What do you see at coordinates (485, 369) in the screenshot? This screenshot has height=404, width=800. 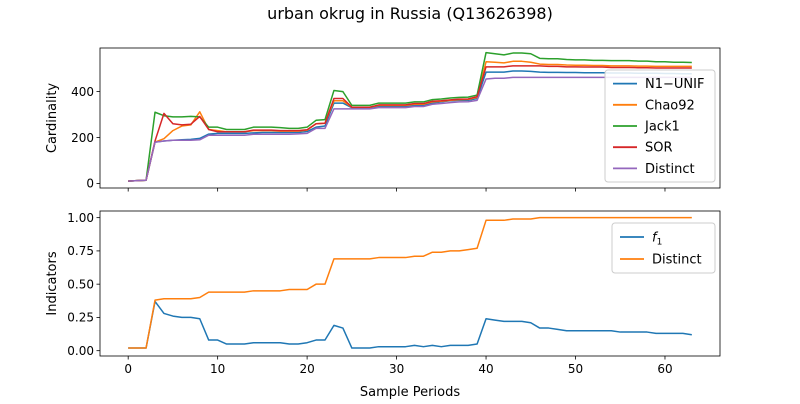 I see `x-tick-label: 40` at bounding box center [485, 369].